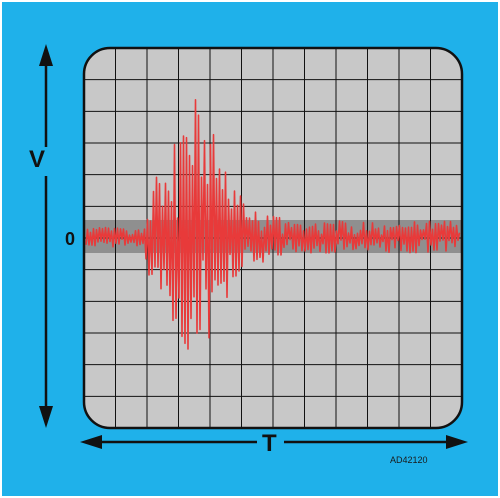 This screenshot has width=500, height=498. I want to click on horizontal-axis-label: T, so click(269, 443).